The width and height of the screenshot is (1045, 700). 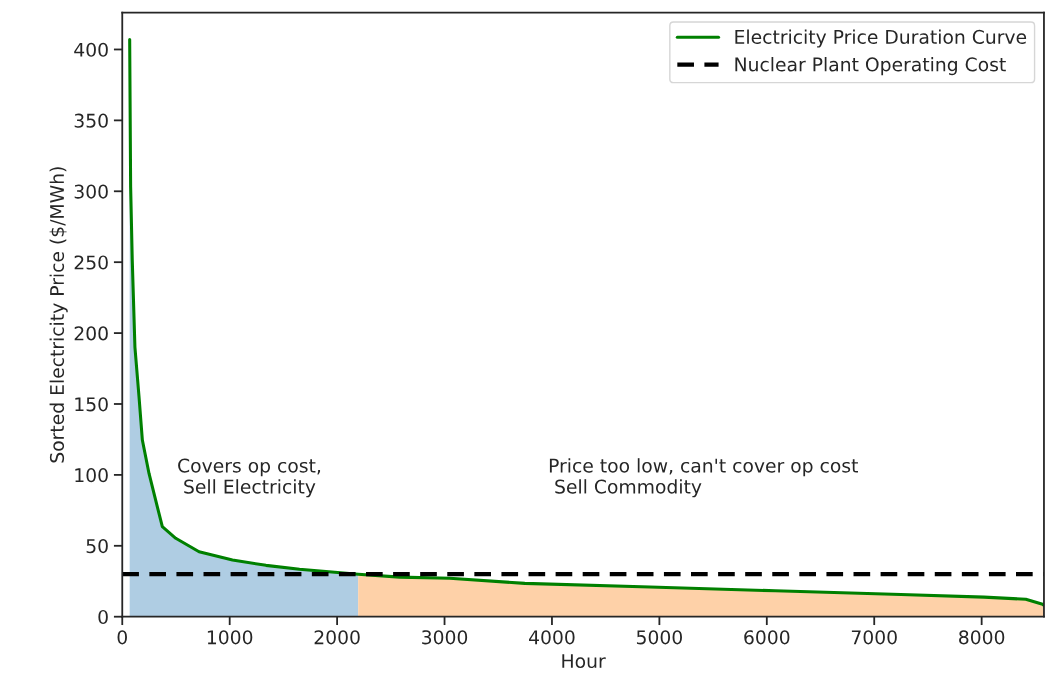 I want to click on x-tick-label: 1000, so click(x=230, y=637).